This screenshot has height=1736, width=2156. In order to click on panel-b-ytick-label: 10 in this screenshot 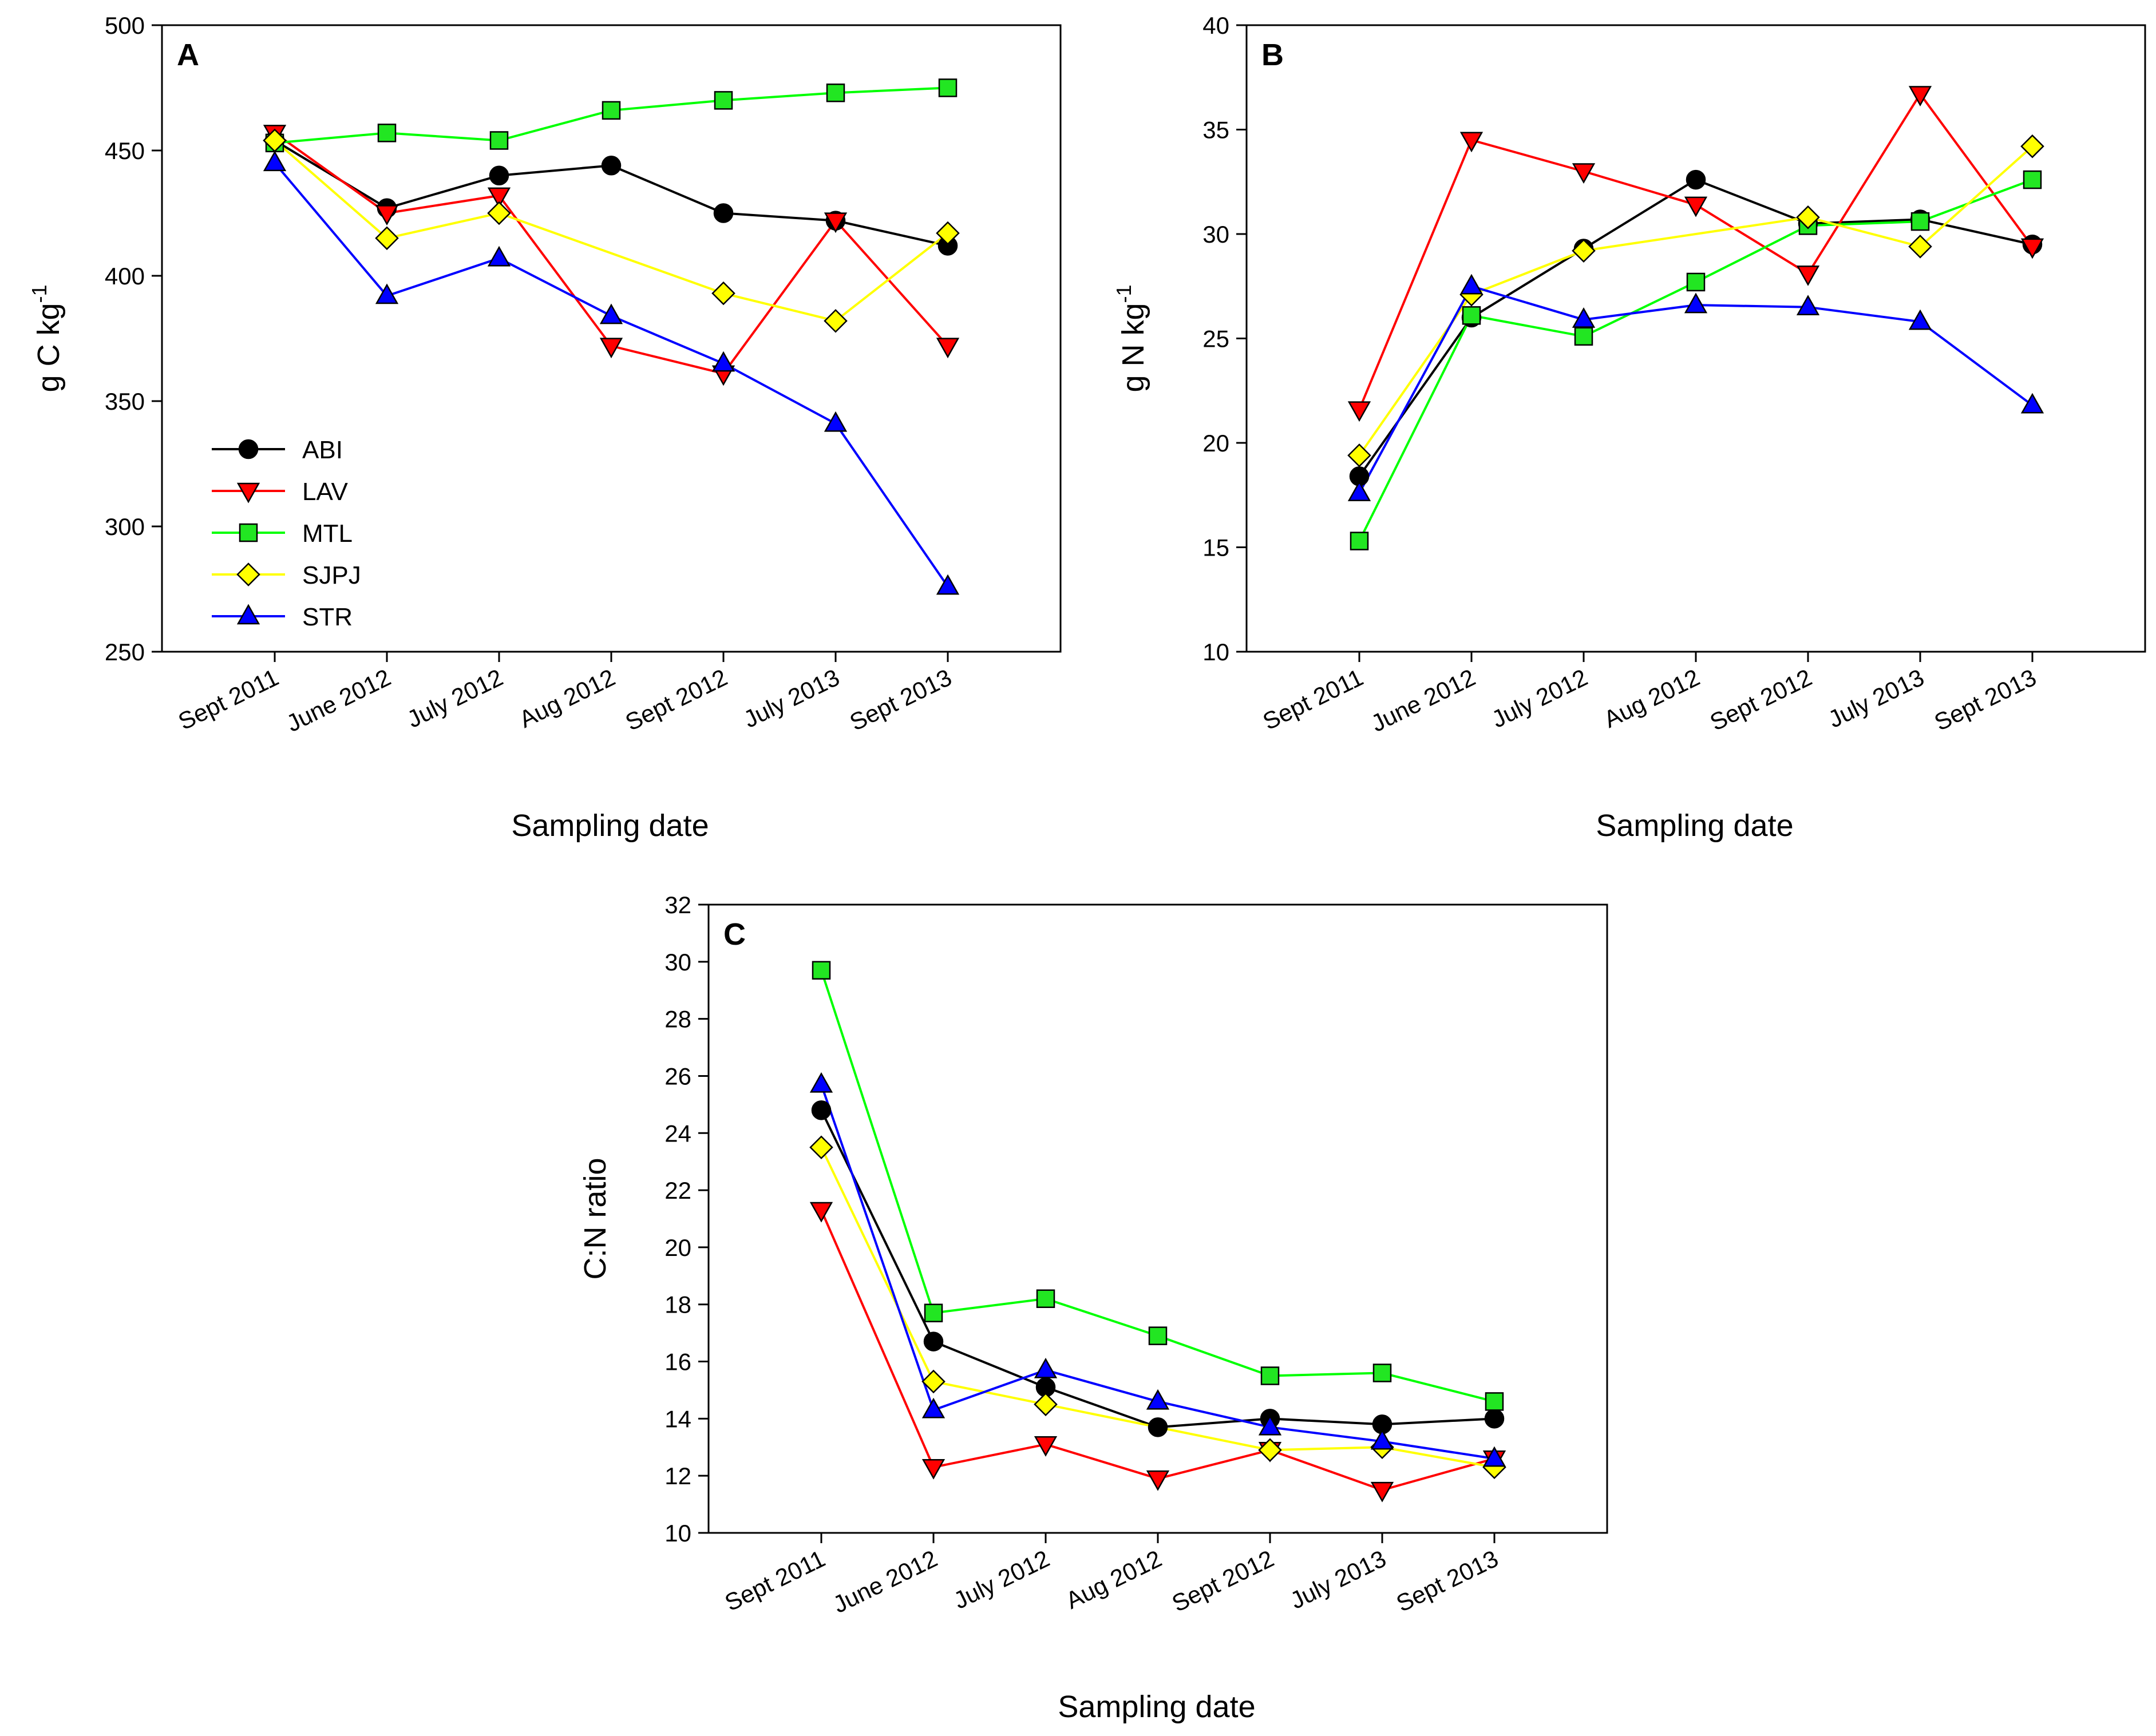, I will do `click(1215, 652)`.